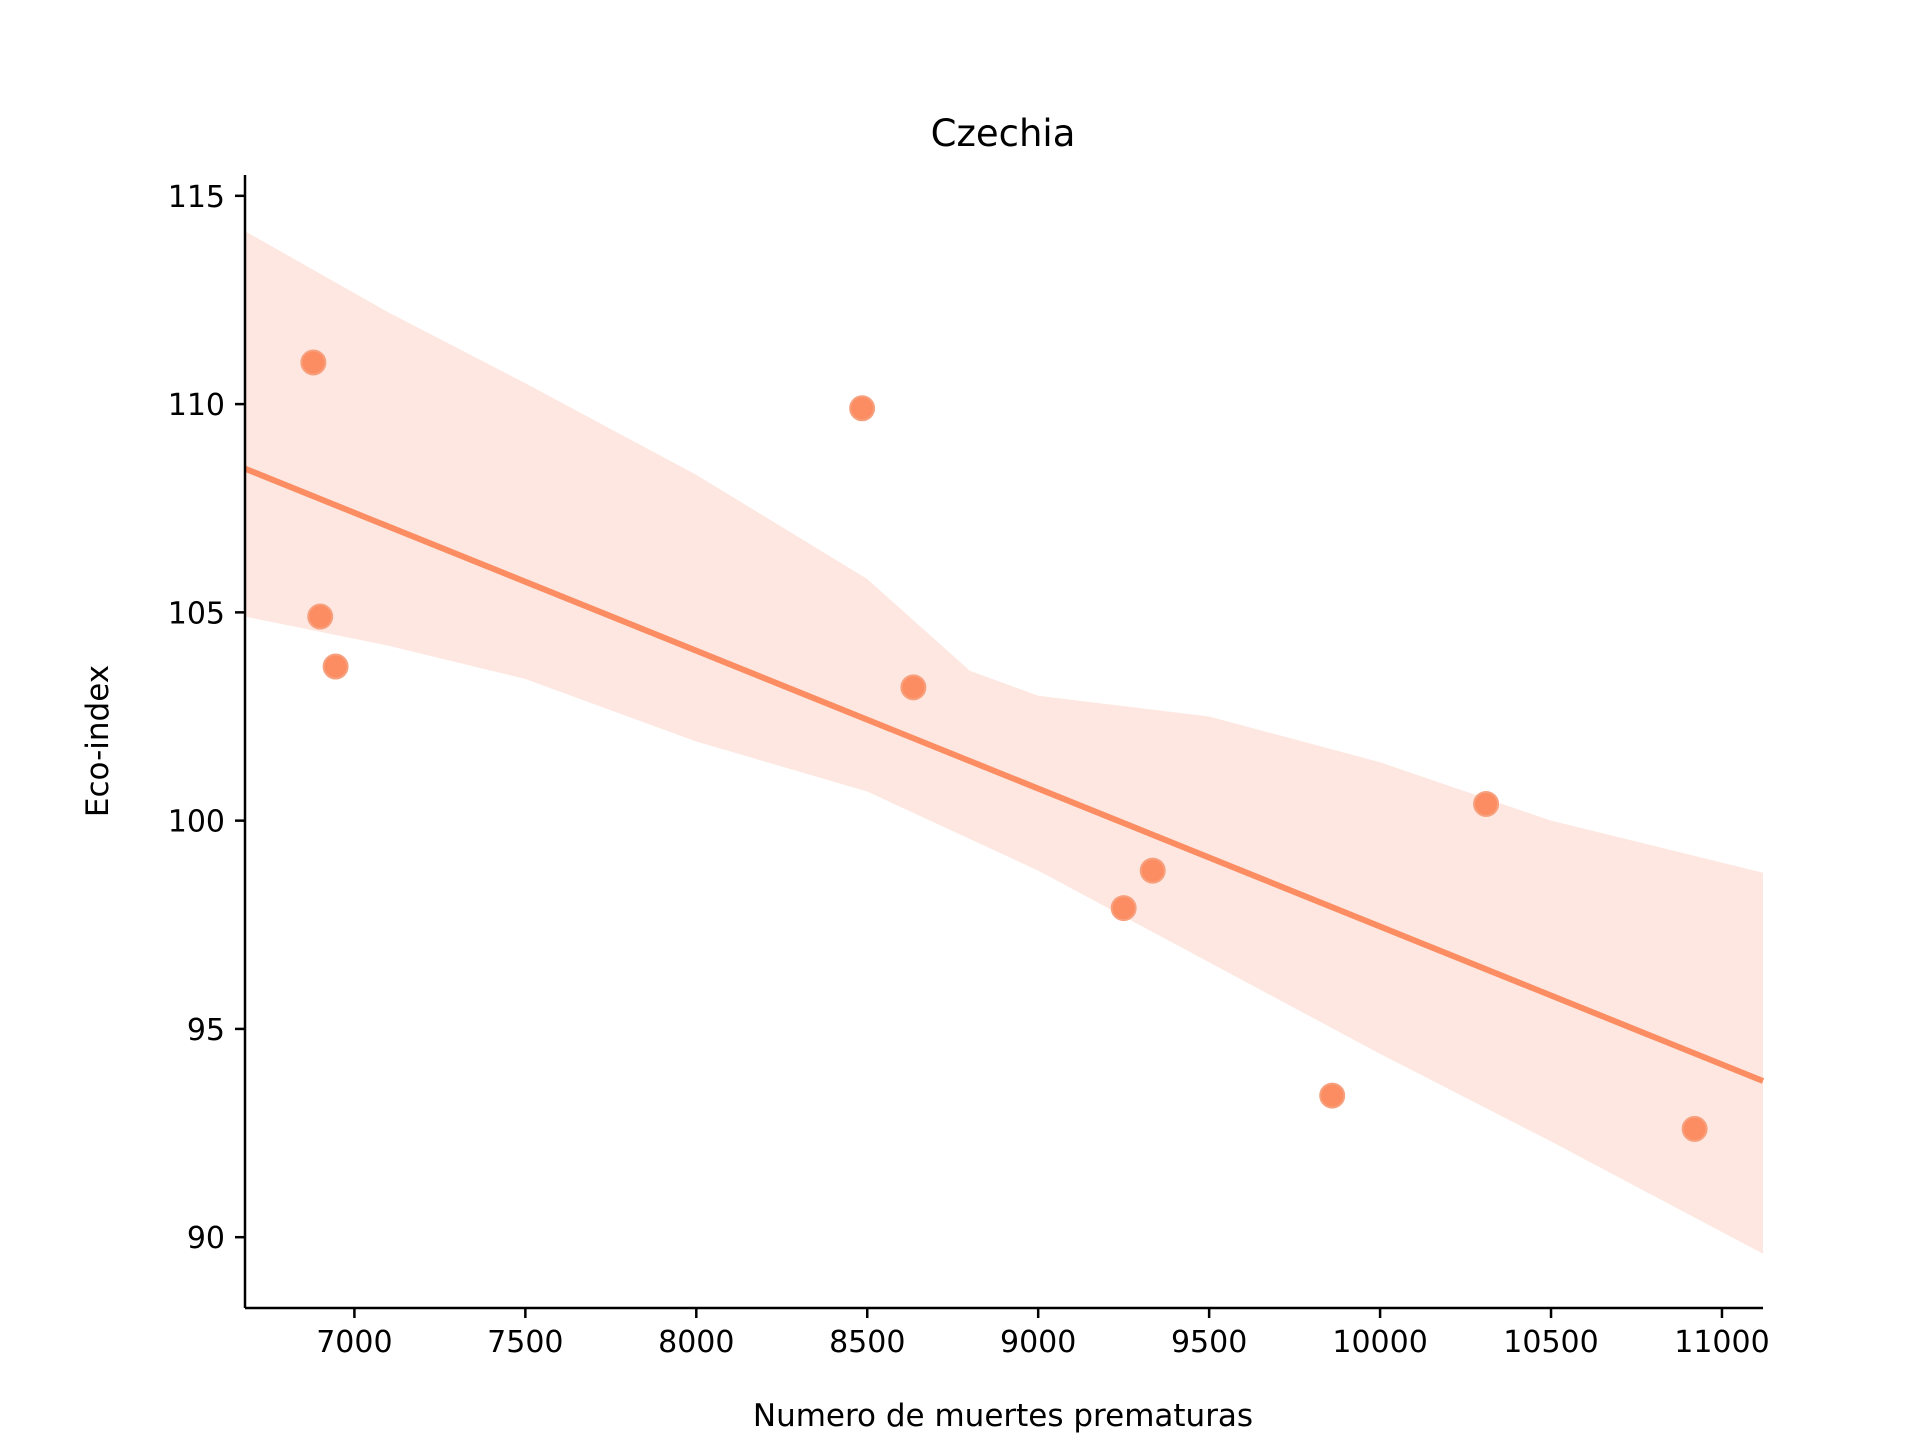  Describe the element at coordinates (354, 1342) in the screenshot. I see `x-tick-label: 7000` at that location.